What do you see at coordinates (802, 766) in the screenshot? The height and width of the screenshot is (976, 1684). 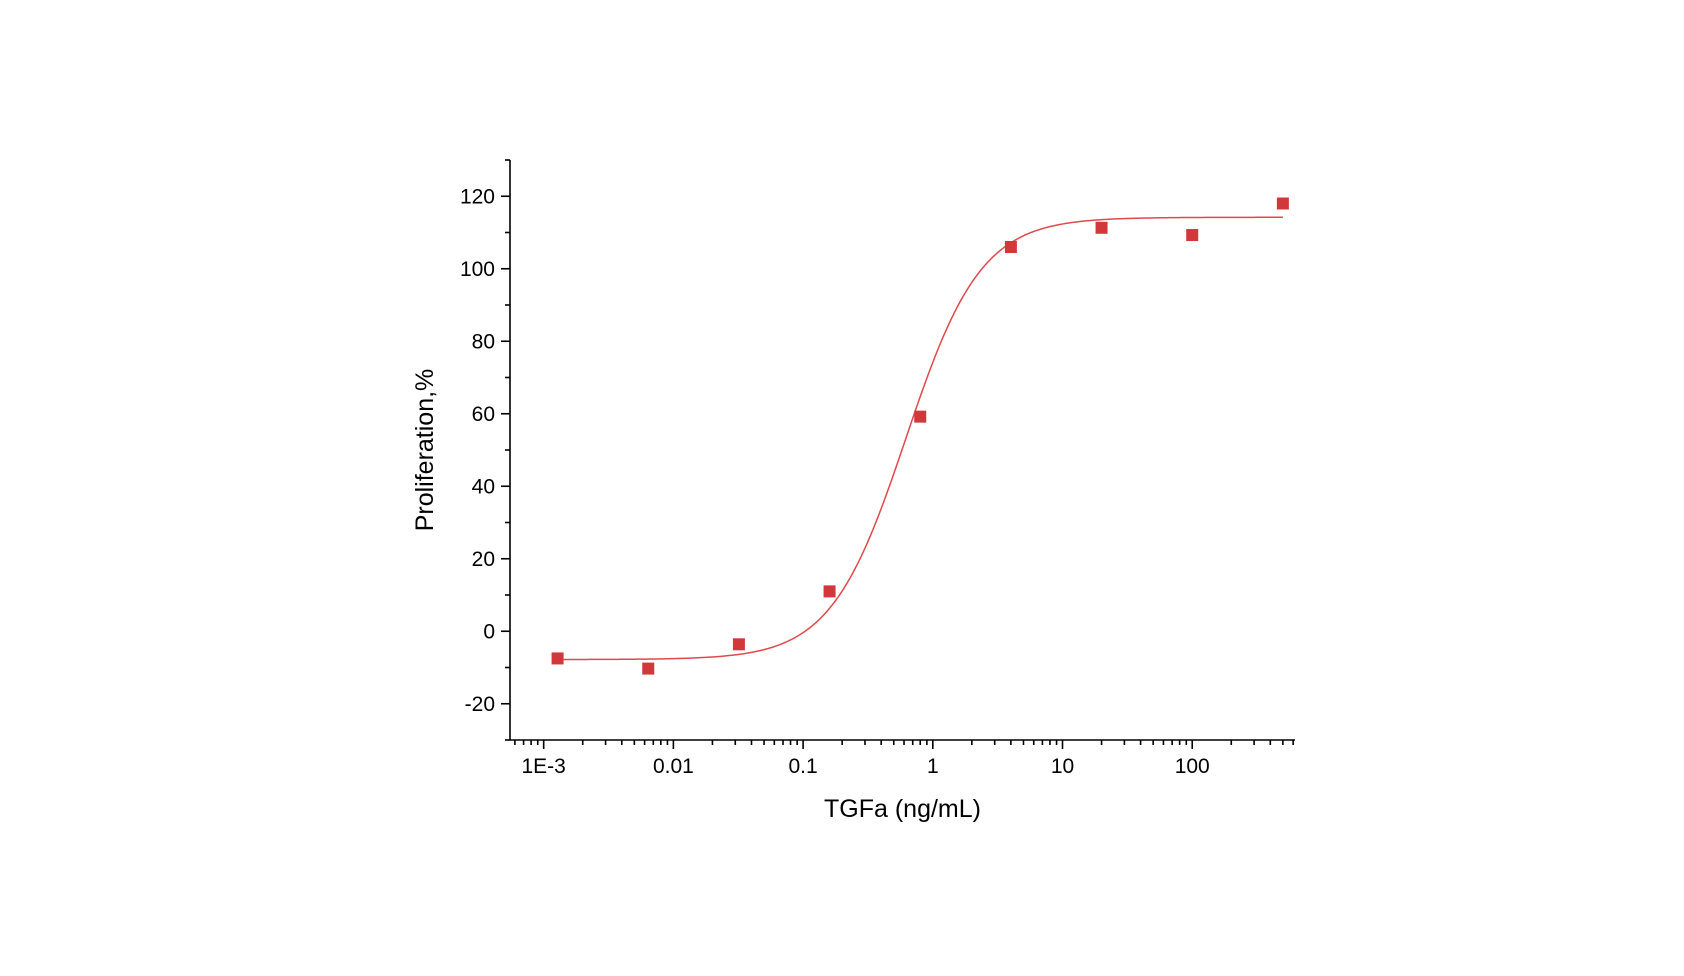 I see `x-tick-label: 0.1` at bounding box center [802, 766].